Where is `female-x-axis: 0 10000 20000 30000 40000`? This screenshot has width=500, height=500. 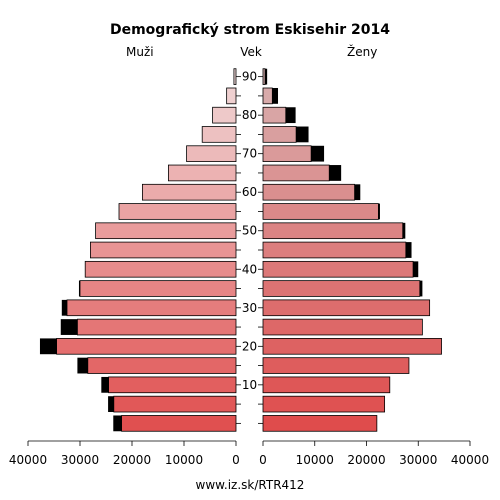
female-x-axis: 0 10000 20000 30000 40000 is located at coordinates (374, 453).